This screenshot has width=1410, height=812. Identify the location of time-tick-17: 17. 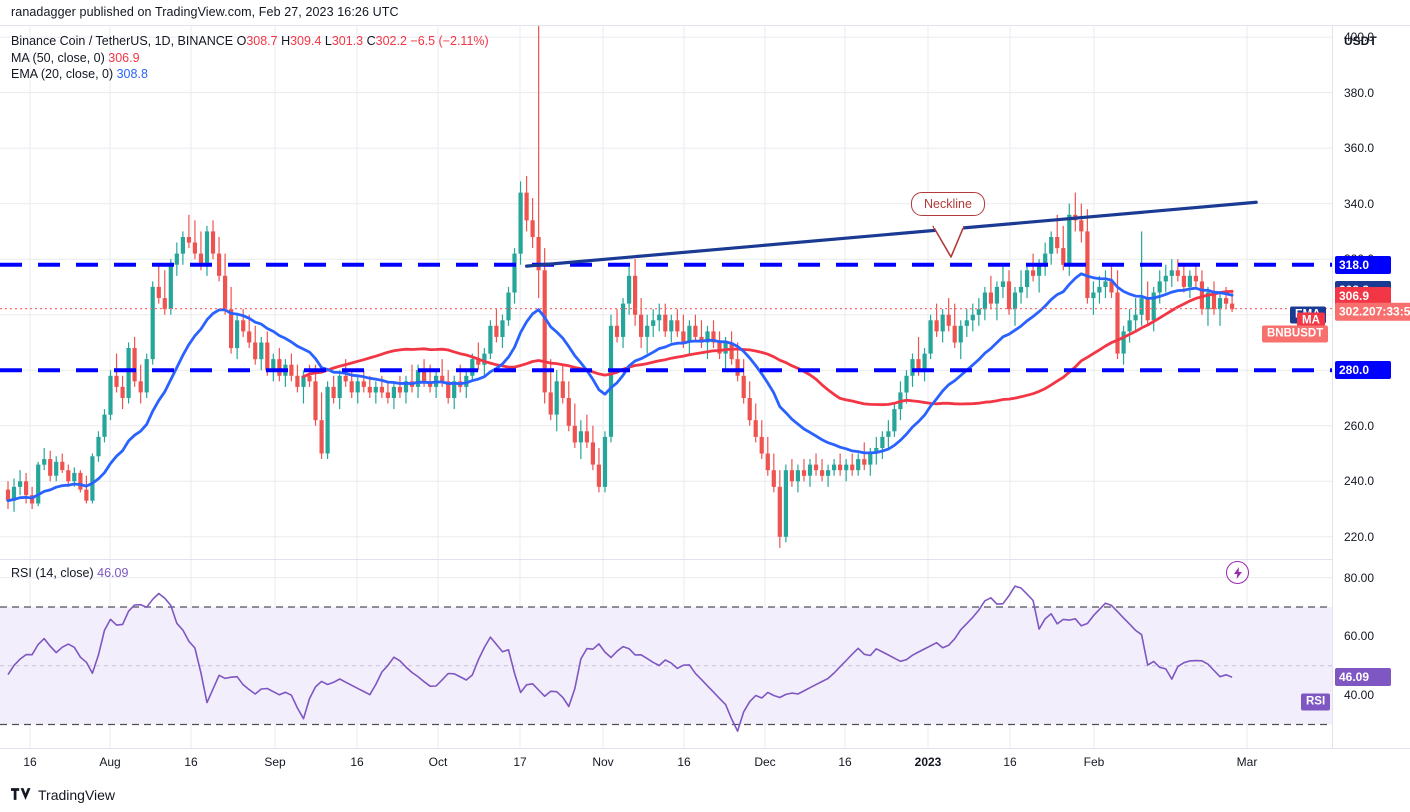
(520, 762).